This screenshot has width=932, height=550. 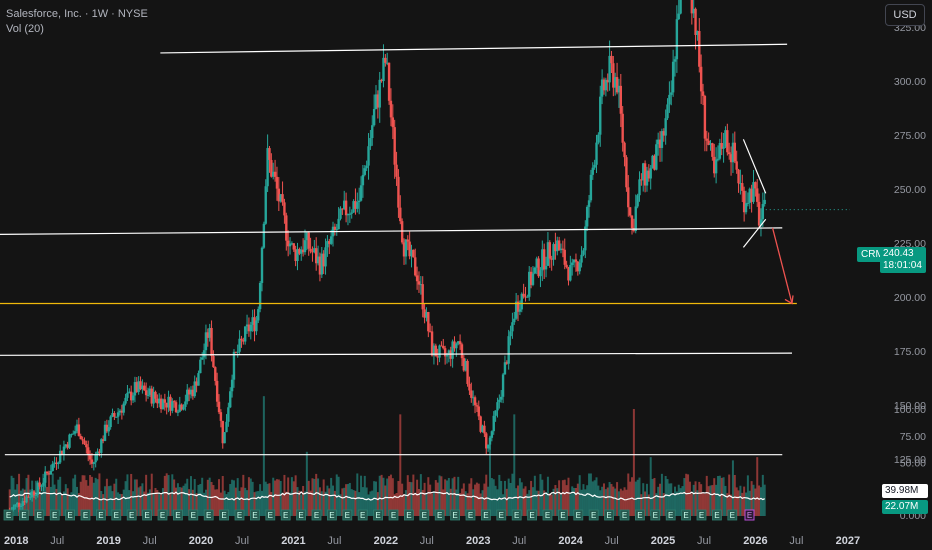 I want to click on currency-button: USD, so click(x=905, y=15).